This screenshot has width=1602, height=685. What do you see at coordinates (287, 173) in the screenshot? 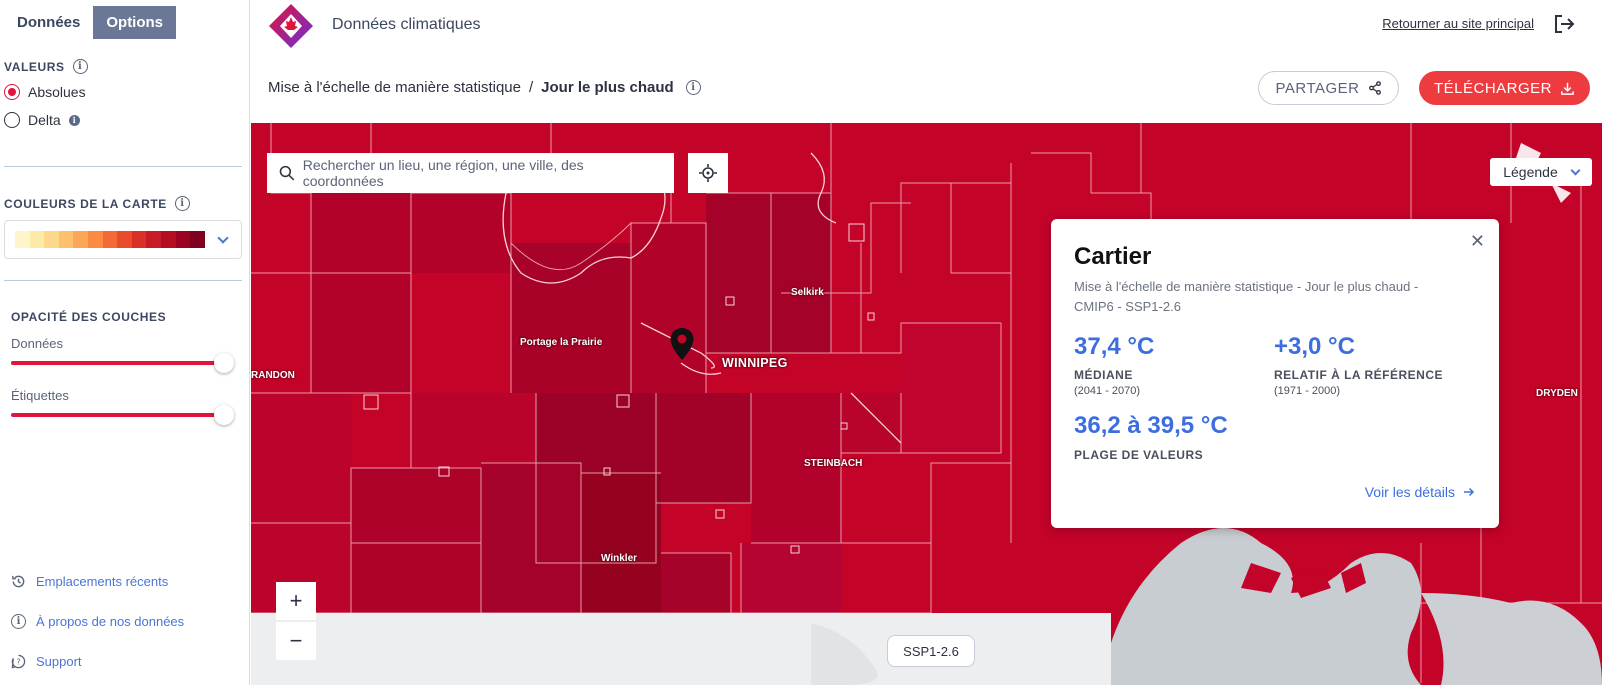
I see `search-icon` at bounding box center [287, 173].